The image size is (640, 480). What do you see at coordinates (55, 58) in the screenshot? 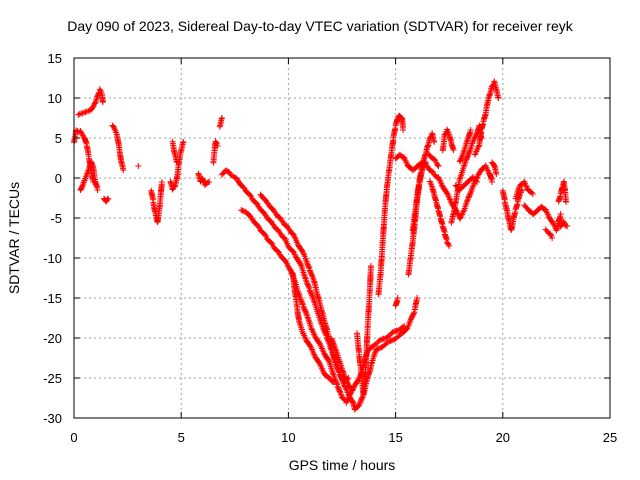
I see `y-tick-label: 15` at bounding box center [55, 58].